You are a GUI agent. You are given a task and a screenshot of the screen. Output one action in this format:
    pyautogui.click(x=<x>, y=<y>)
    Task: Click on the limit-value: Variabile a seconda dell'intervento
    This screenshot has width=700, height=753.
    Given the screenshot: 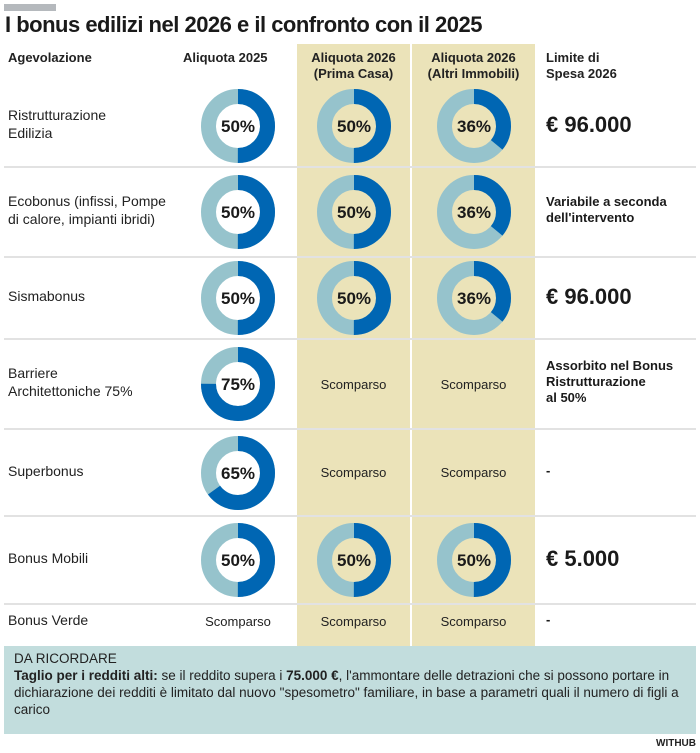 What is the action you would take?
    pyautogui.click(x=606, y=210)
    